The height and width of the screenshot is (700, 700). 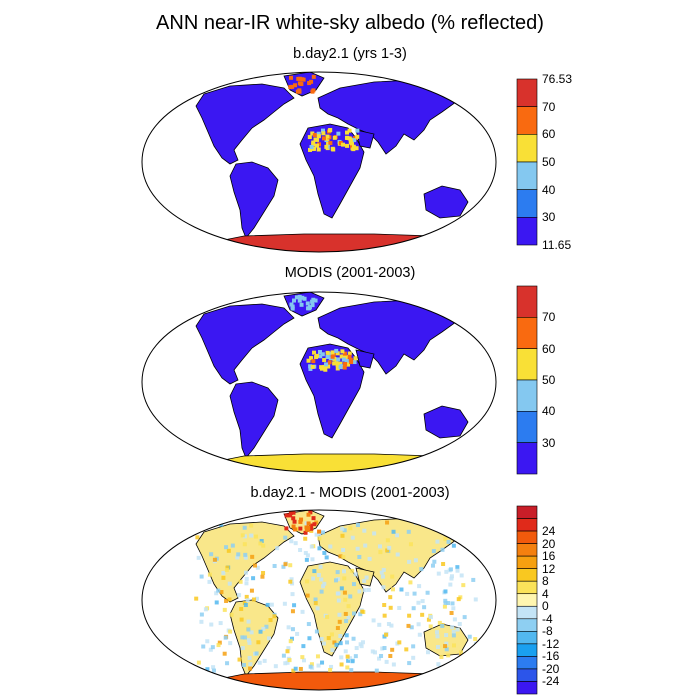 I want to click on panel-title-model: b.day2.1 (yrs 1-3), so click(x=350, y=54).